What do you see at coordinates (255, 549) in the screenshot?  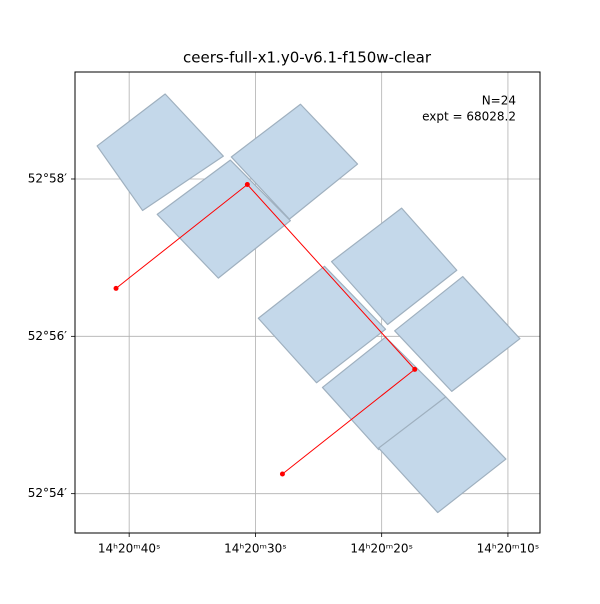 I see `x-tick-label: 14ʰ20ᵐ30ˢ` at bounding box center [255, 549].